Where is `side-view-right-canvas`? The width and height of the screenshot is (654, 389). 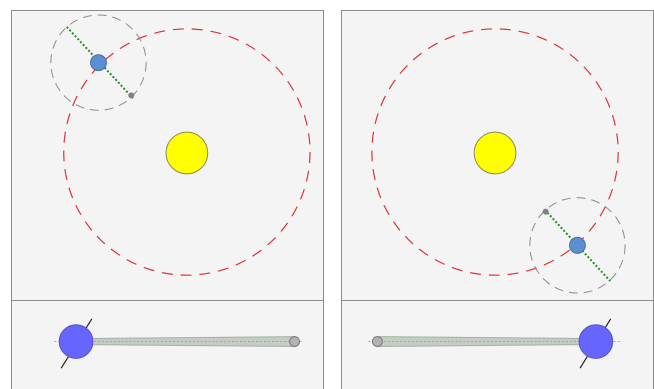
side-view-right-canvas is located at coordinates (494, 343).